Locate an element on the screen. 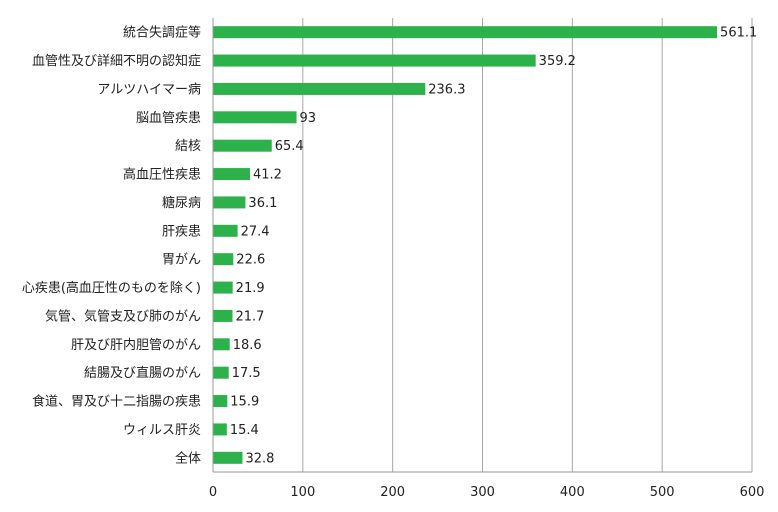 This screenshot has height=512, width=778. category-label: アルツハイマー病 is located at coordinates (149, 89).